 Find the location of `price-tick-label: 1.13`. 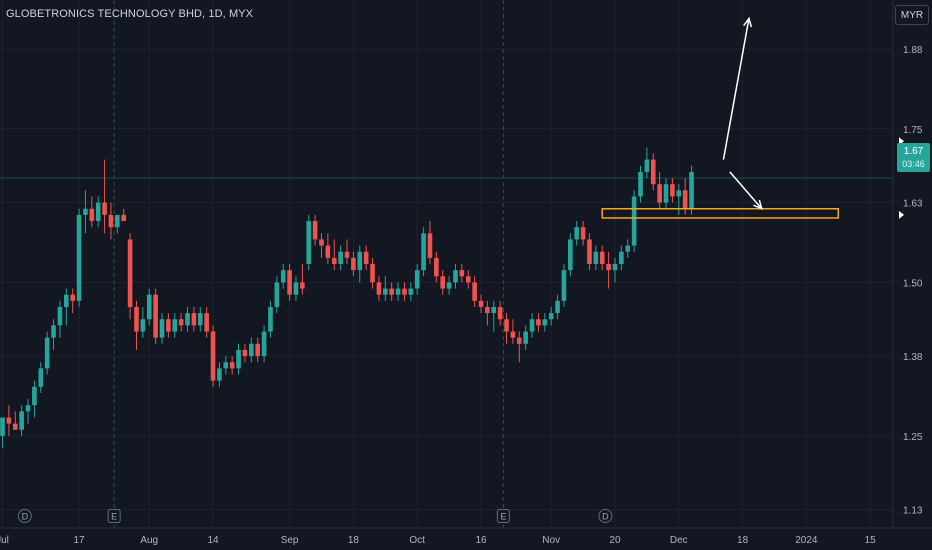

price-tick-label: 1.13 is located at coordinates (913, 511).